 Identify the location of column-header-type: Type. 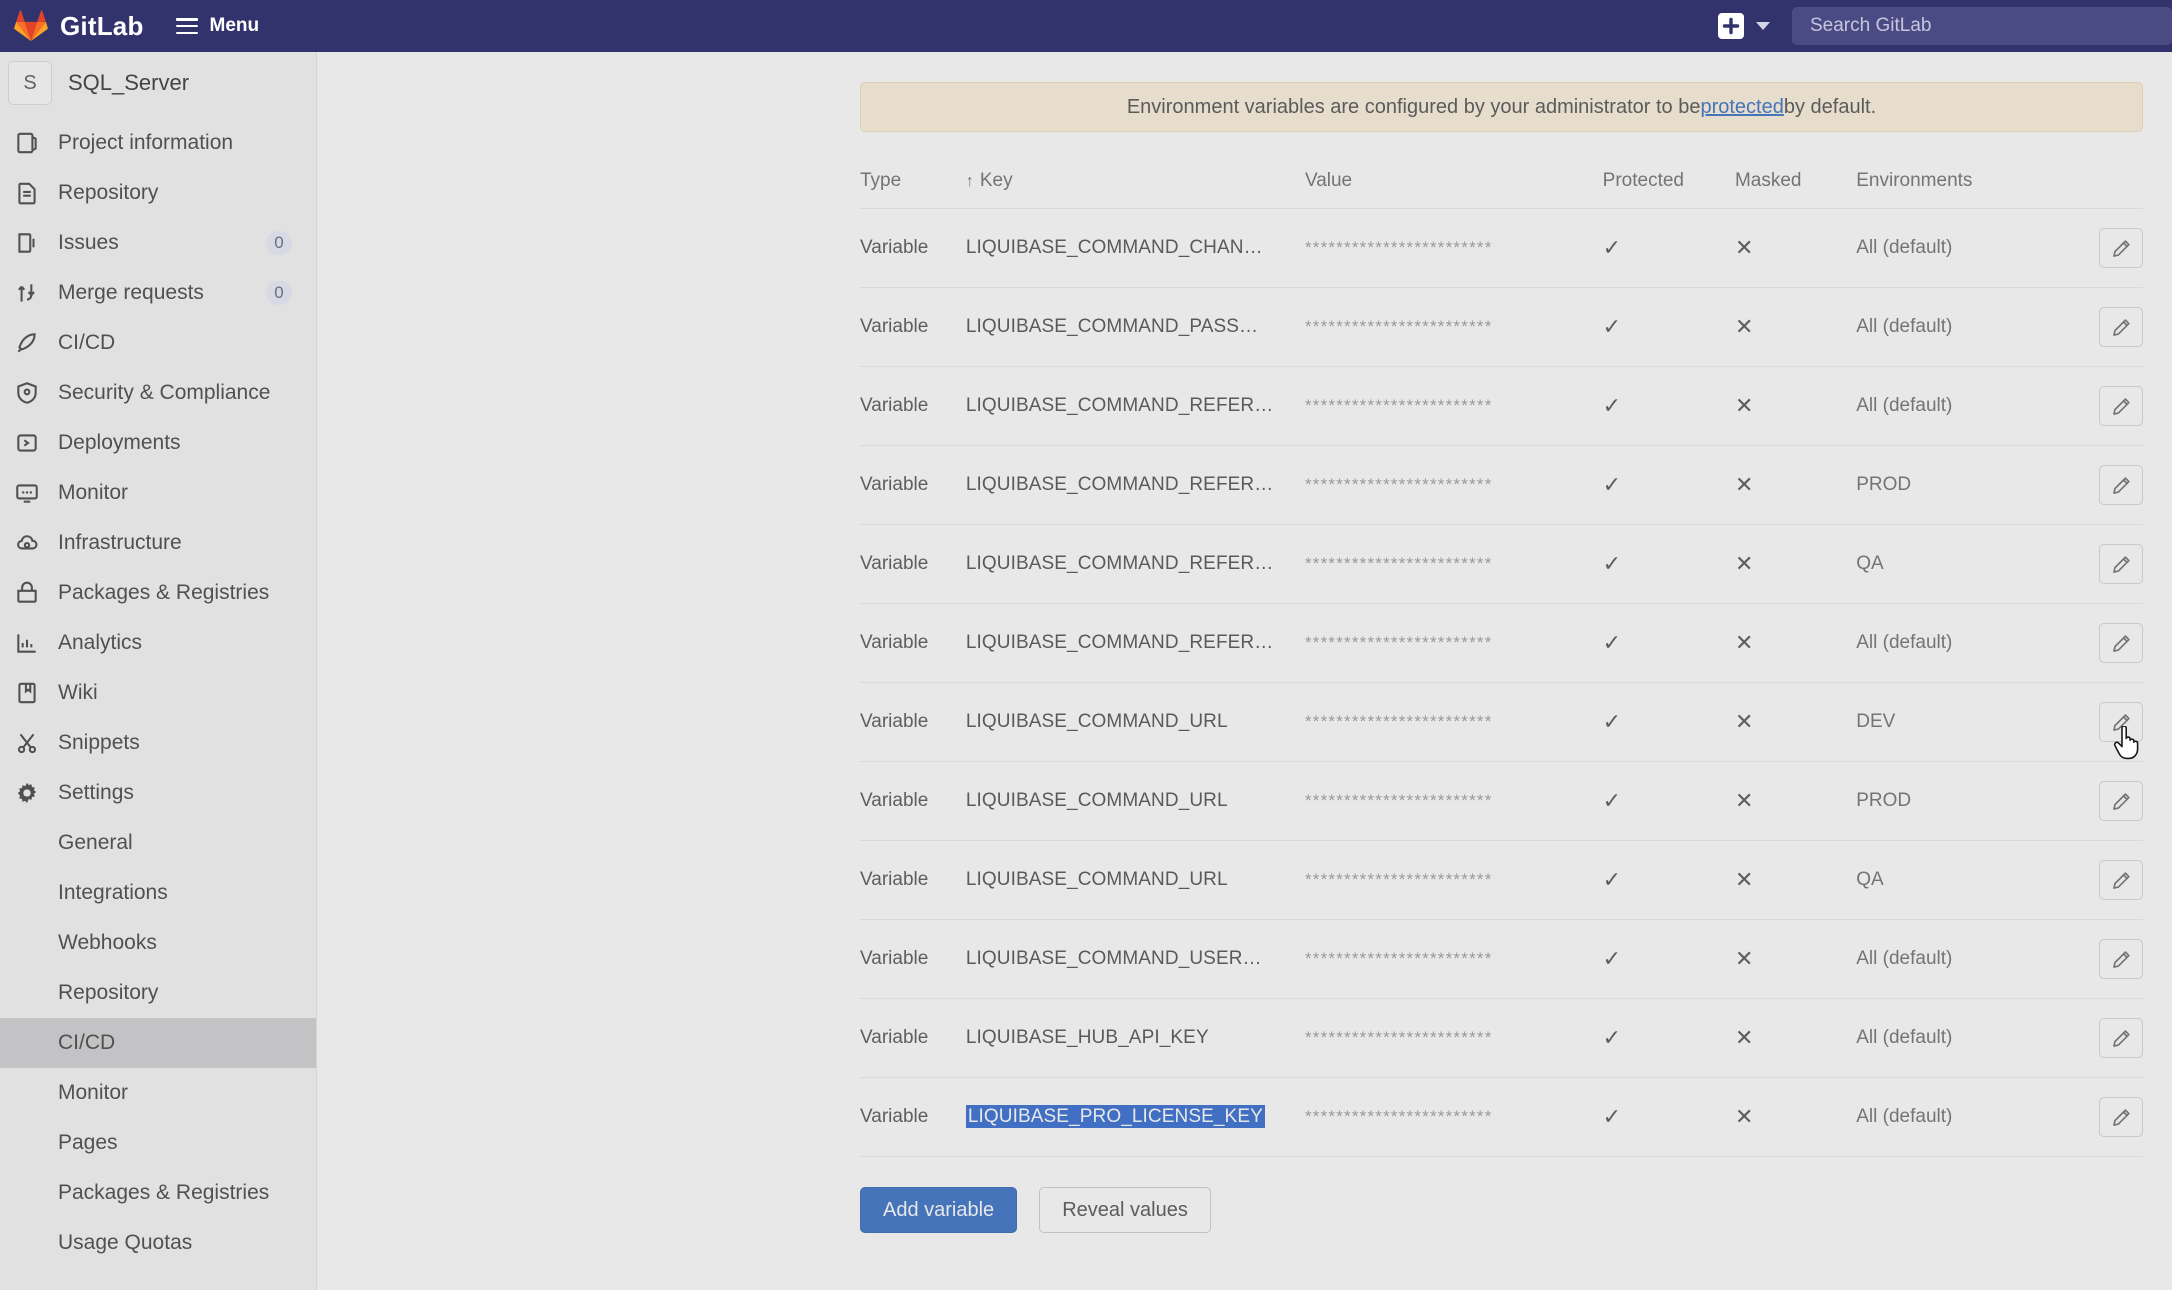
(913, 189).